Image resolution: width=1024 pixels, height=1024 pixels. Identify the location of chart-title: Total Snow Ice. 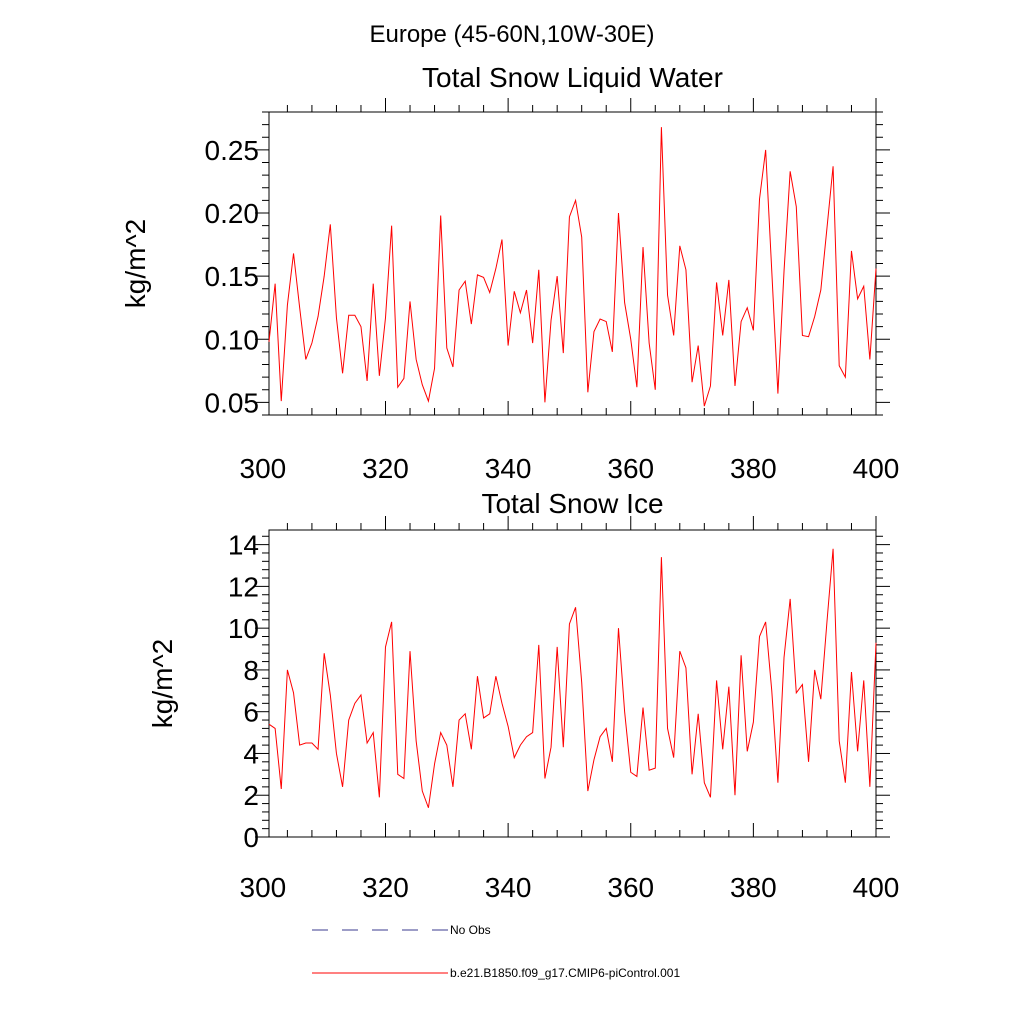
(572, 503).